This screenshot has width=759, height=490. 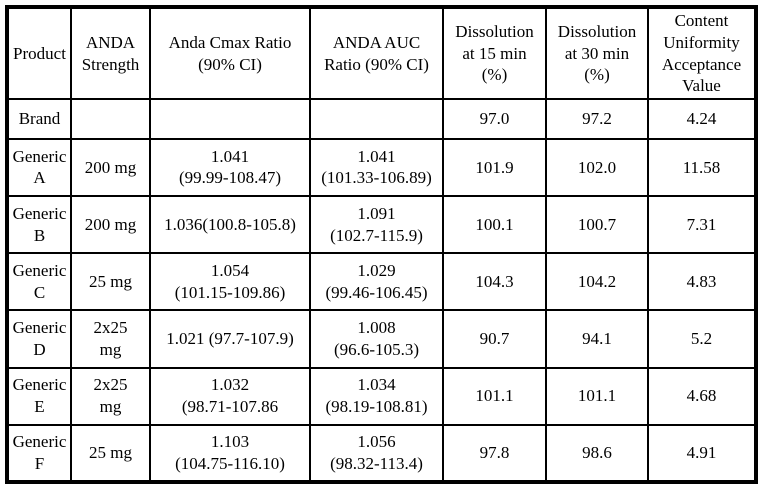 What do you see at coordinates (494, 453) in the screenshot?
I see `cell-generic-f-dissolution-15: 97.8` at bounding box center [494, 453].